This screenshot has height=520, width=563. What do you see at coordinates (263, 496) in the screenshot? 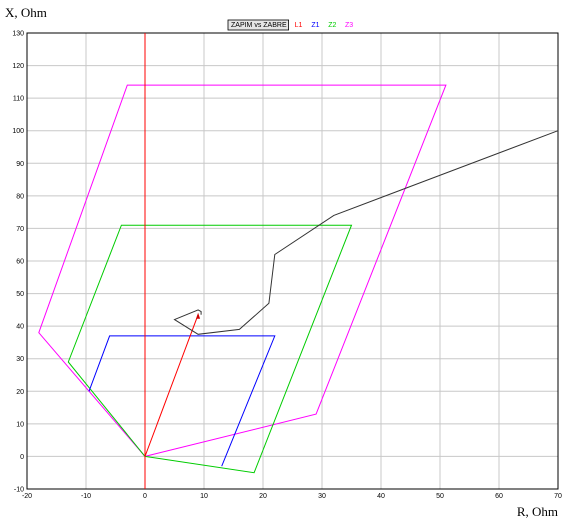
I see `x-tick-label: 20` at bounding box center [263, 496].